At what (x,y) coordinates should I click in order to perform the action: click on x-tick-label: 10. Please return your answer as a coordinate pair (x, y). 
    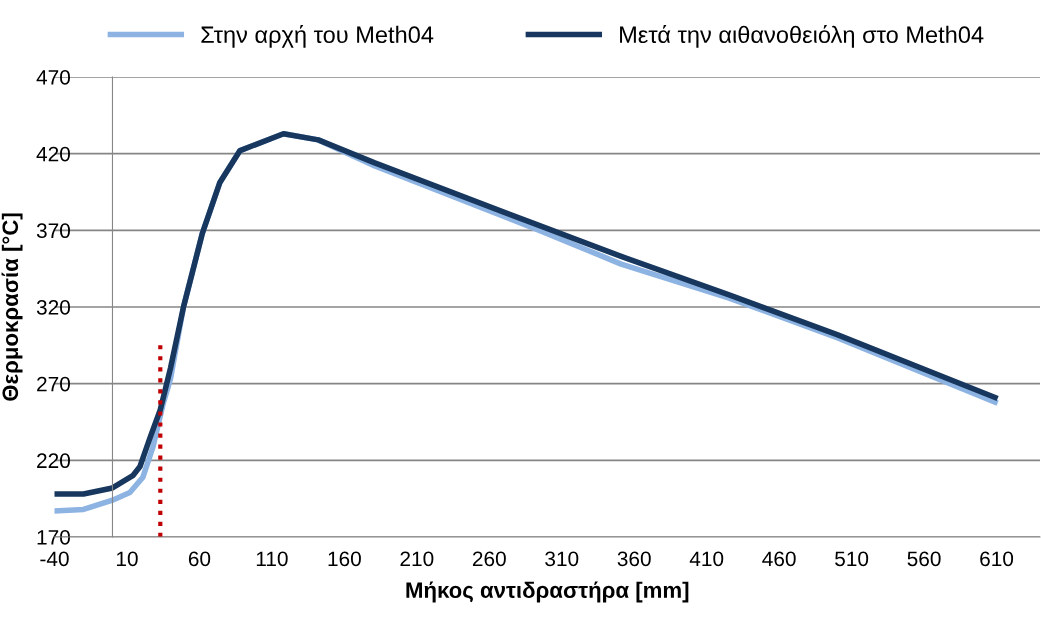
    Looking at the image, I should click on (127, 559).